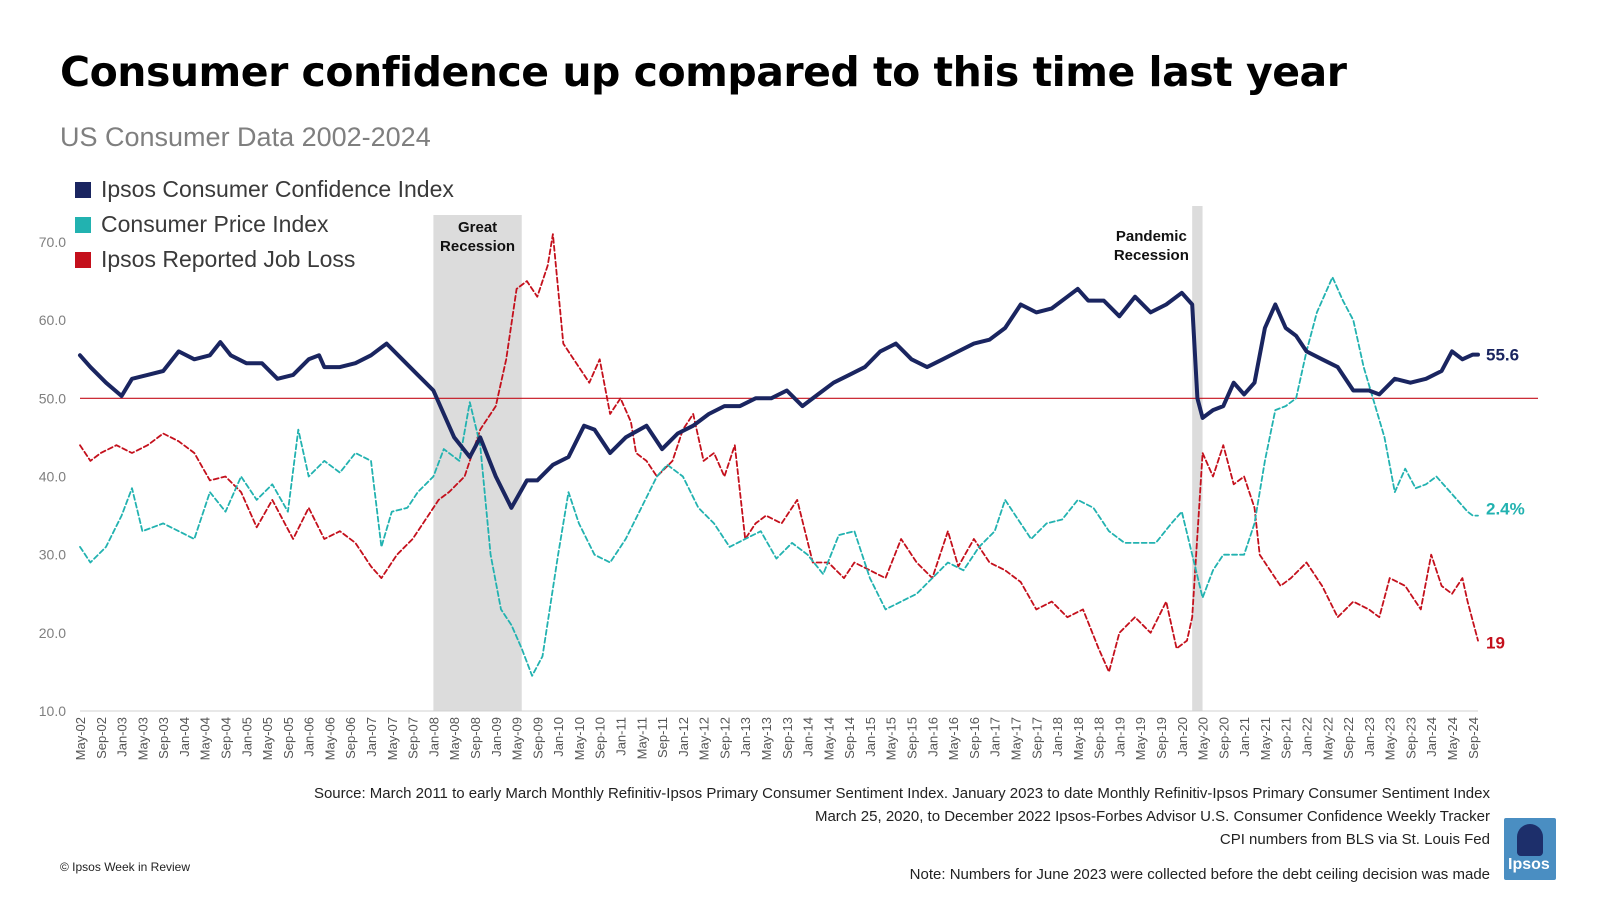 This screenshot has height=900, width=1600. Describe the element at coordinates (1390, 738) in the screenshot. I see `x-tick-label: May-23` at that location.